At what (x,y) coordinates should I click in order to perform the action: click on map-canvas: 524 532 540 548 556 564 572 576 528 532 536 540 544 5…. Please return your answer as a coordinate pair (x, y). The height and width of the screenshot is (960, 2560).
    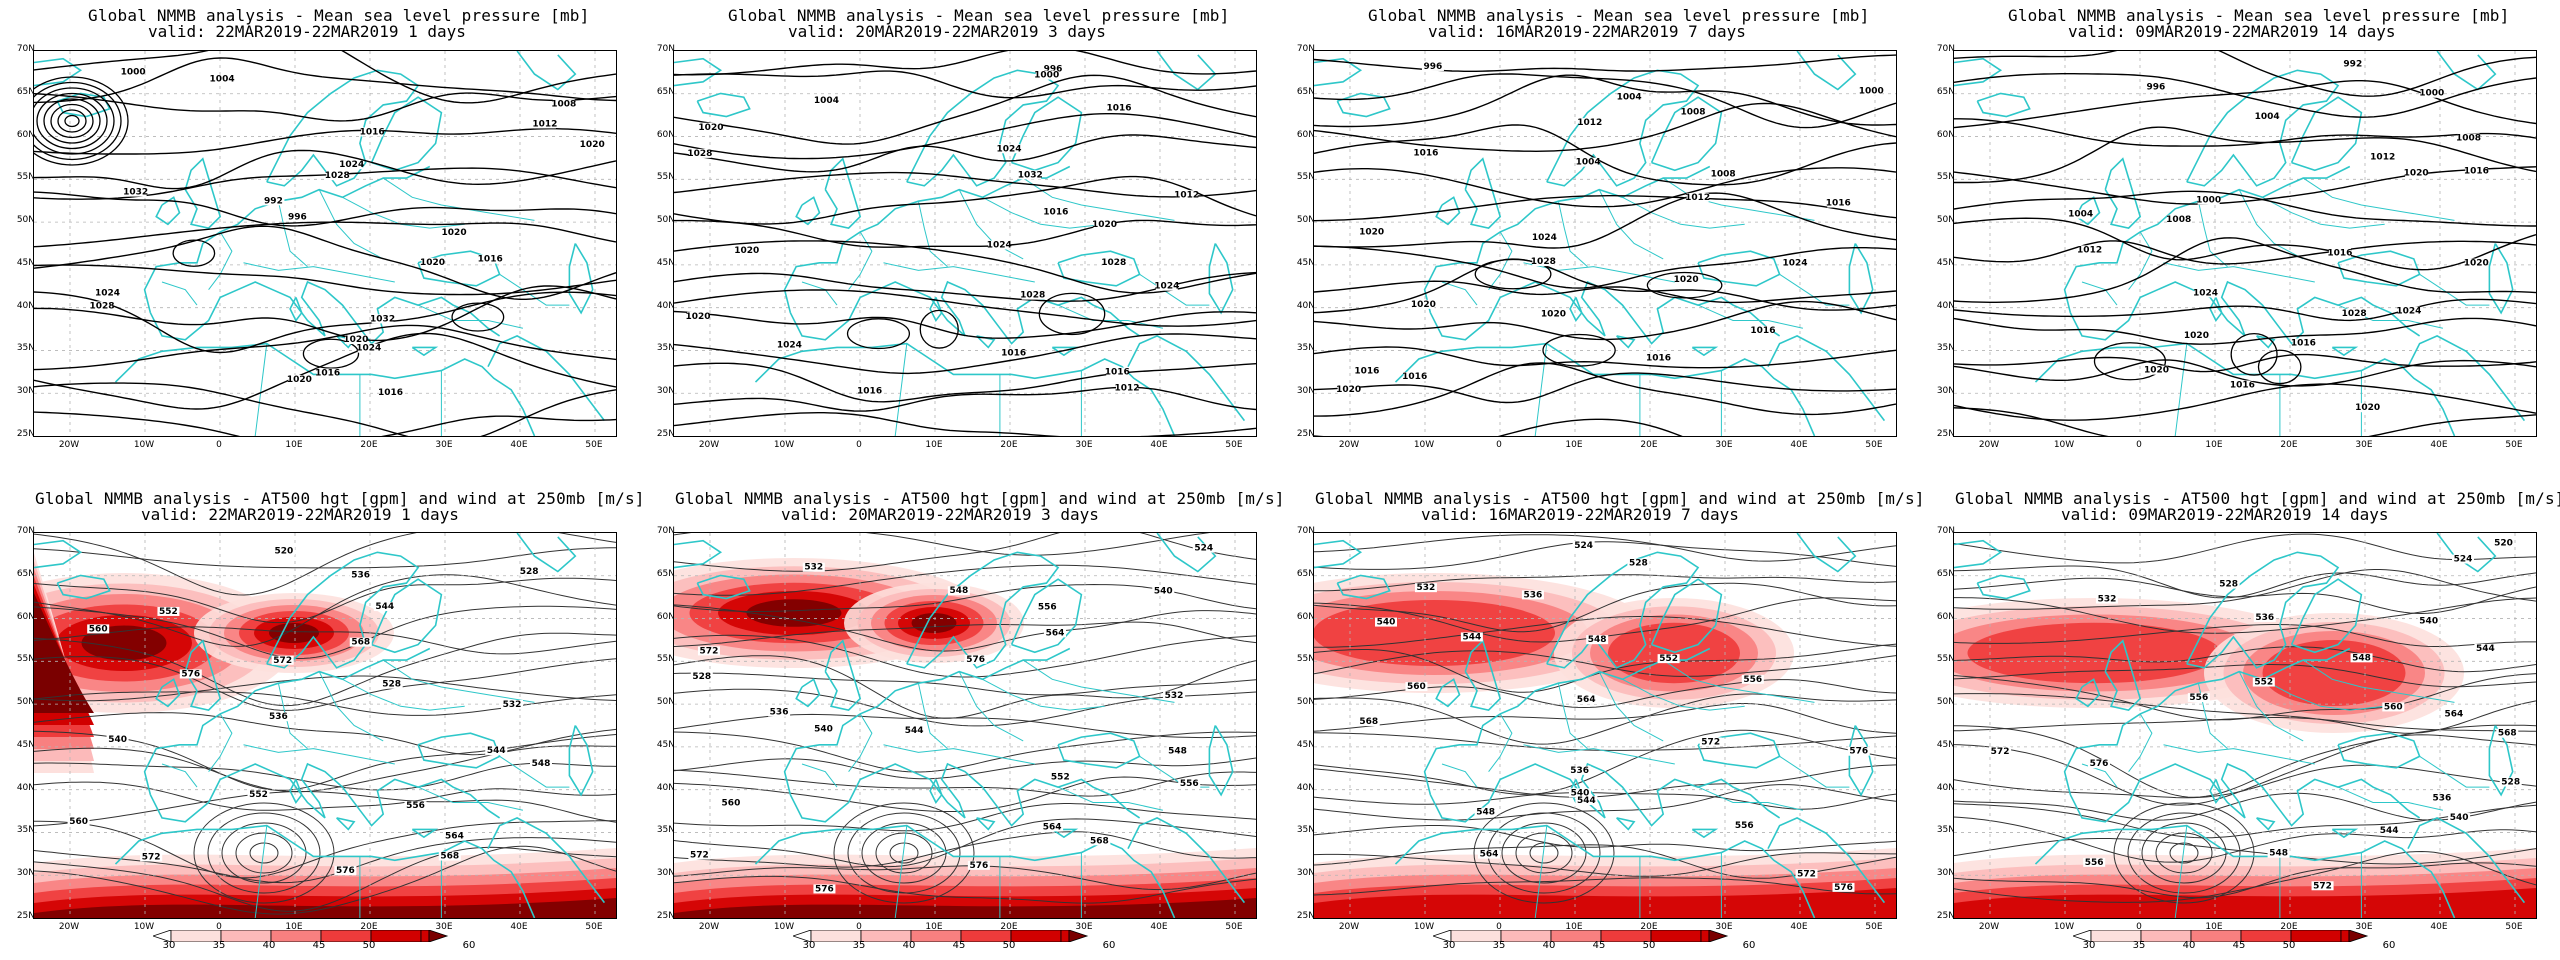
    Looking at the image, I should click on (965, 725).